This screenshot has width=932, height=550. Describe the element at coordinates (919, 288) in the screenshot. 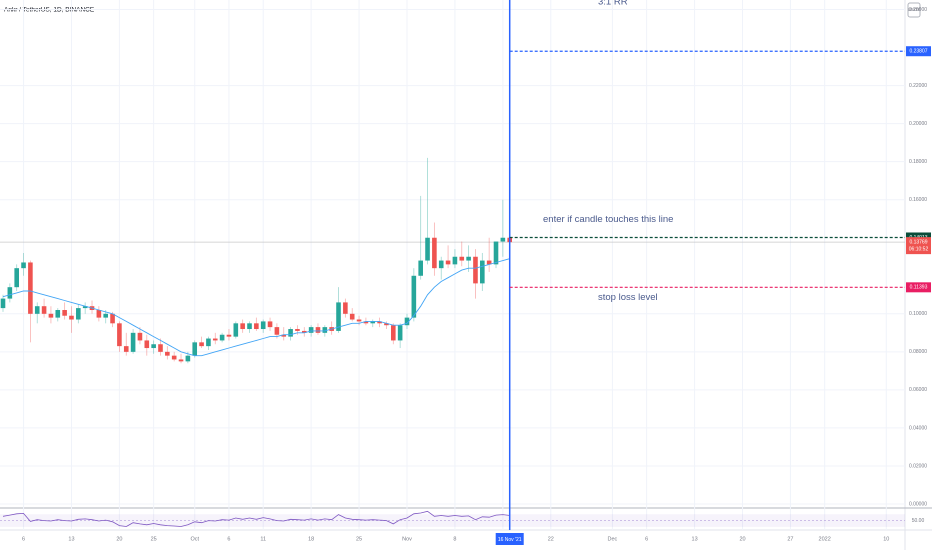

I see `level-label: 0.11393` at that location.